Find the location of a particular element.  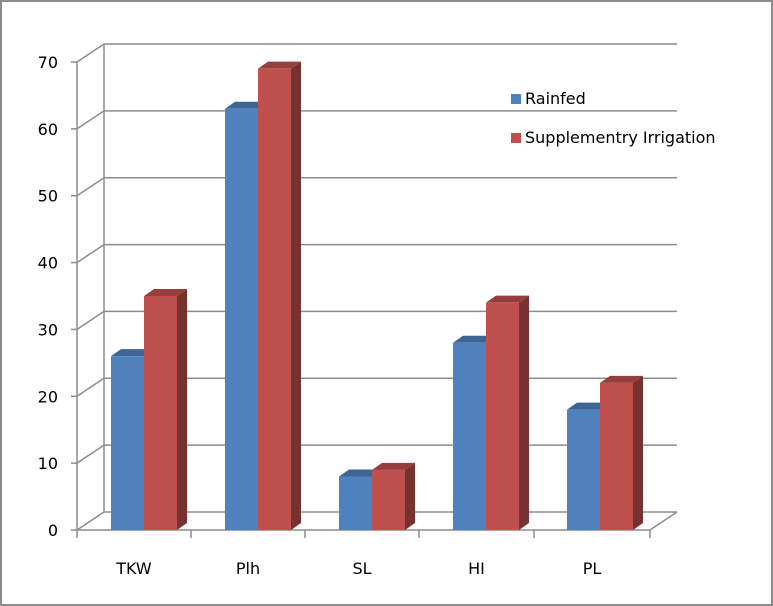

x-tick-labels: TKW Plh SL HI PL is located at coordinates (358, 568).